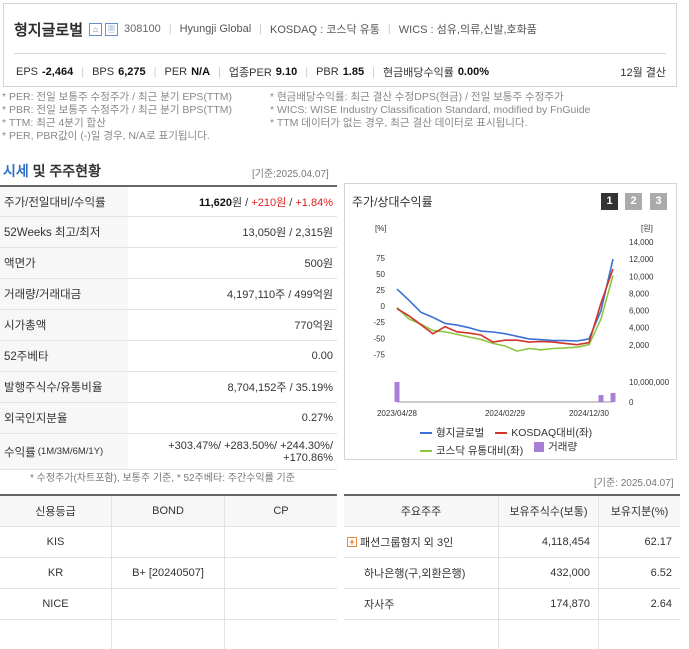 This screenshot has width=689, height=649. Describe the element at coordinates (162, 478) in the screenshot. I see `table-footnote: * 수정주가(차트포함), 보통주 기준, * 52주베타: 주간수익률 기준` at that location.